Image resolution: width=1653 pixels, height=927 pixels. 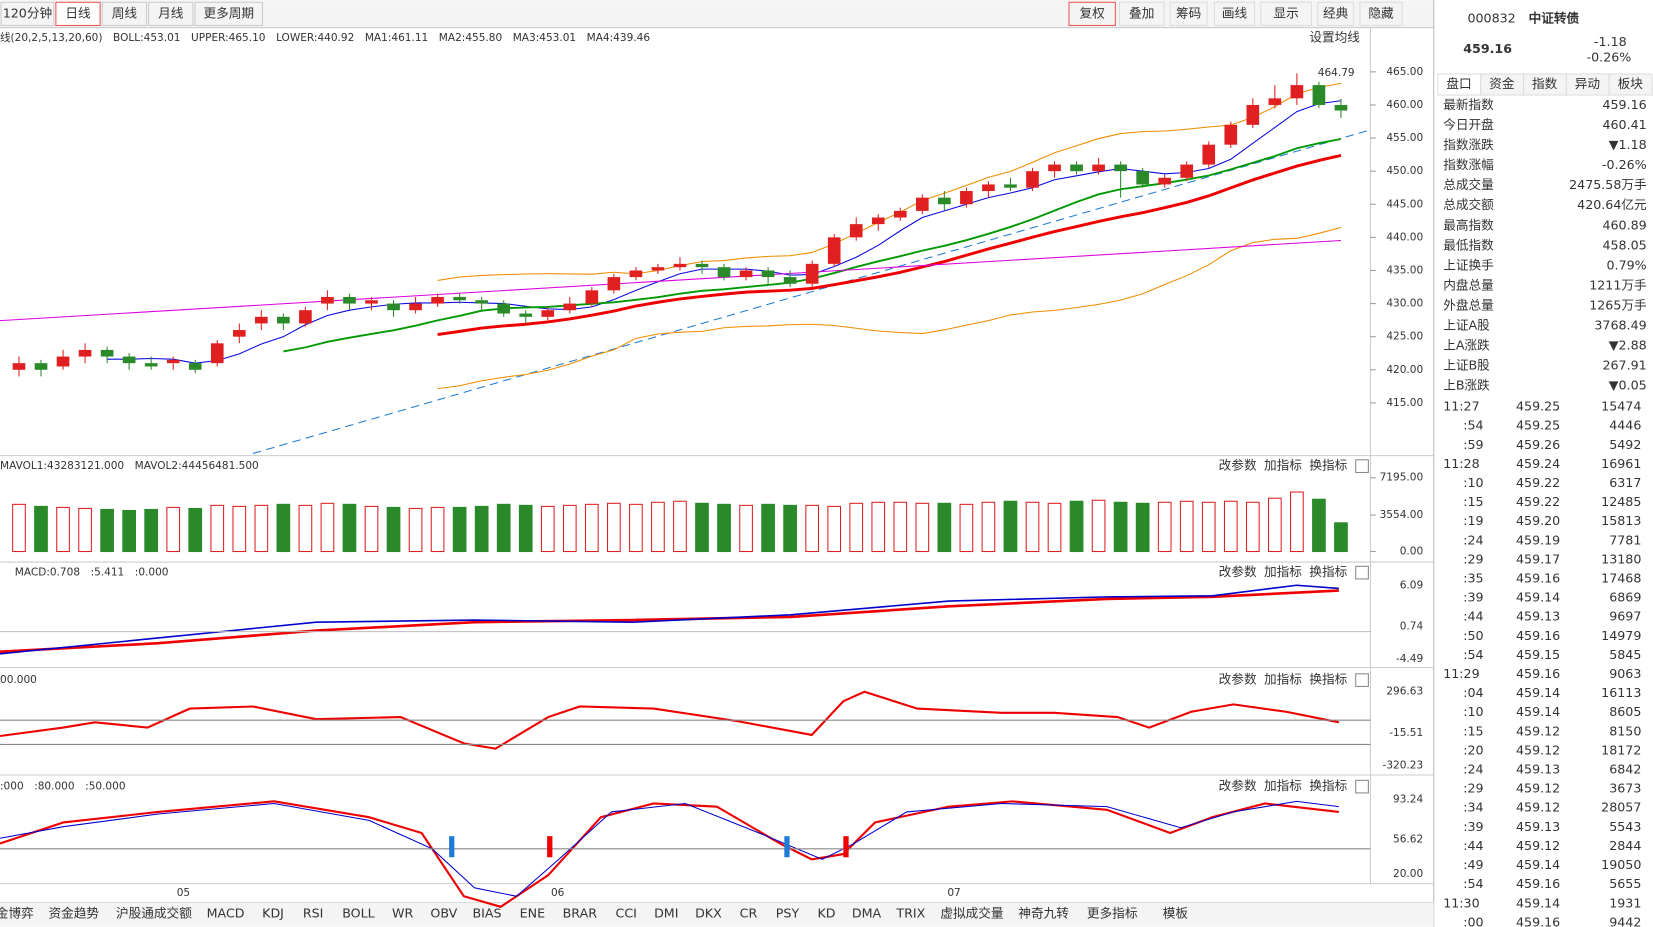 I want to click on indicator-tab: BOLL, so click(x=358, y=913).